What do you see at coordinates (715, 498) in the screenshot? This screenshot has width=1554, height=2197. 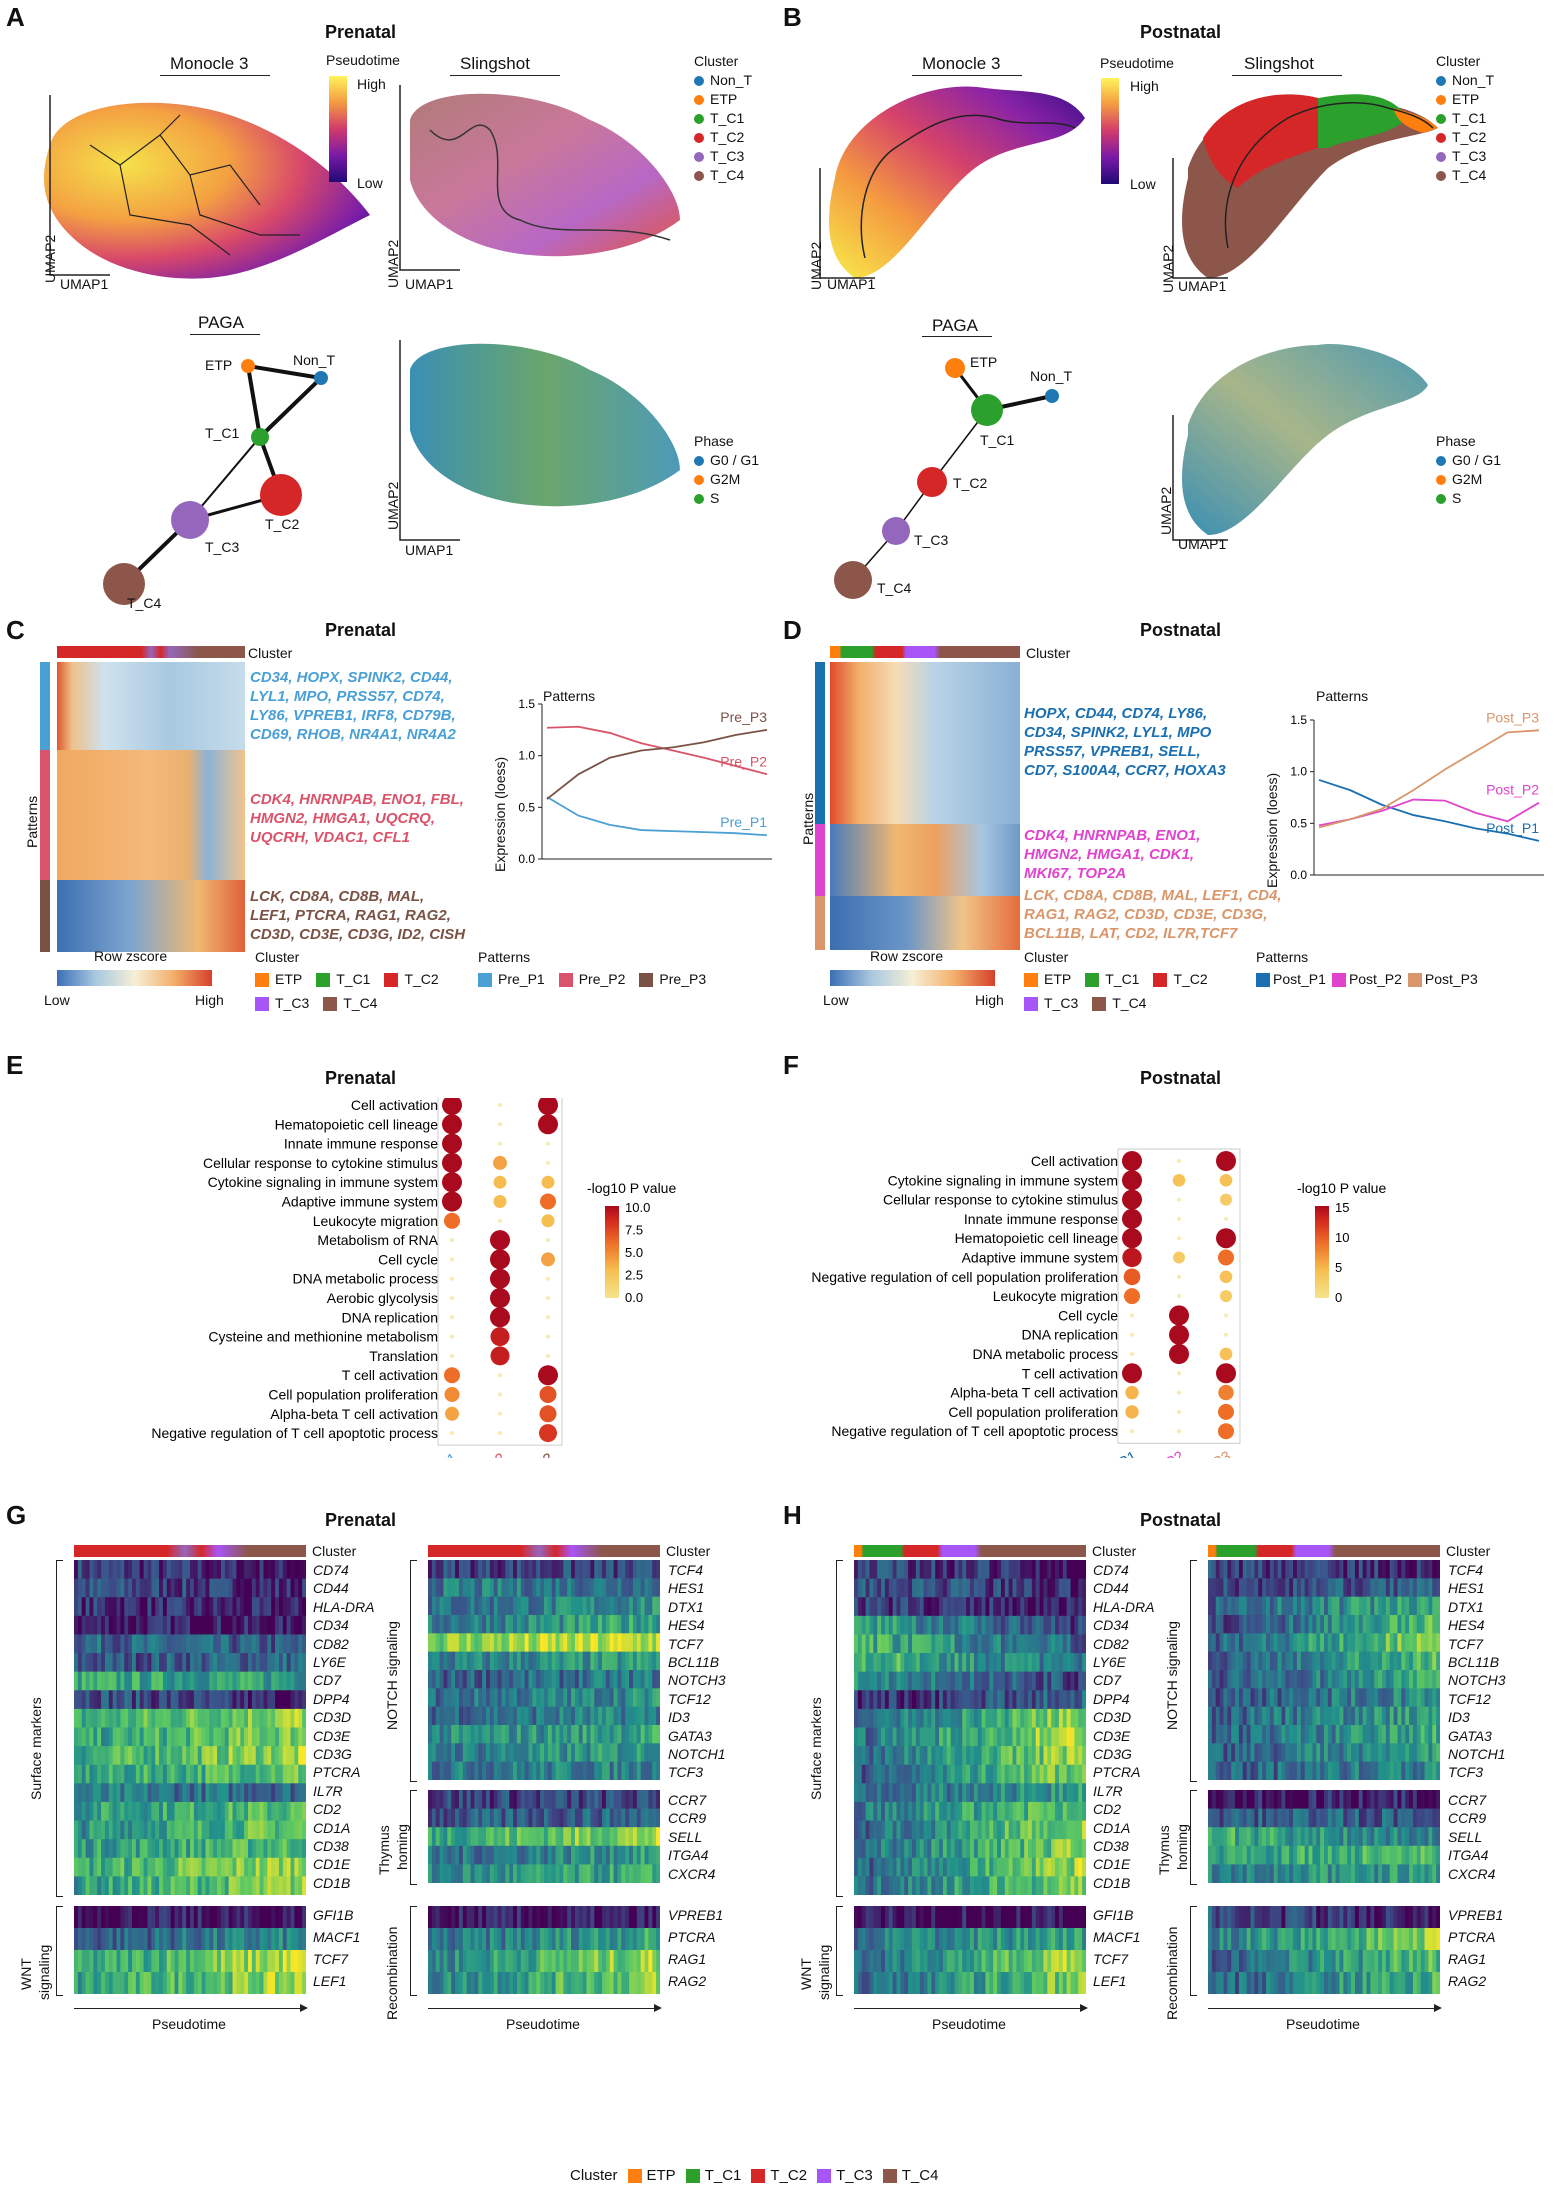 I see `legend-label: S` at bounding box center [715, 498].